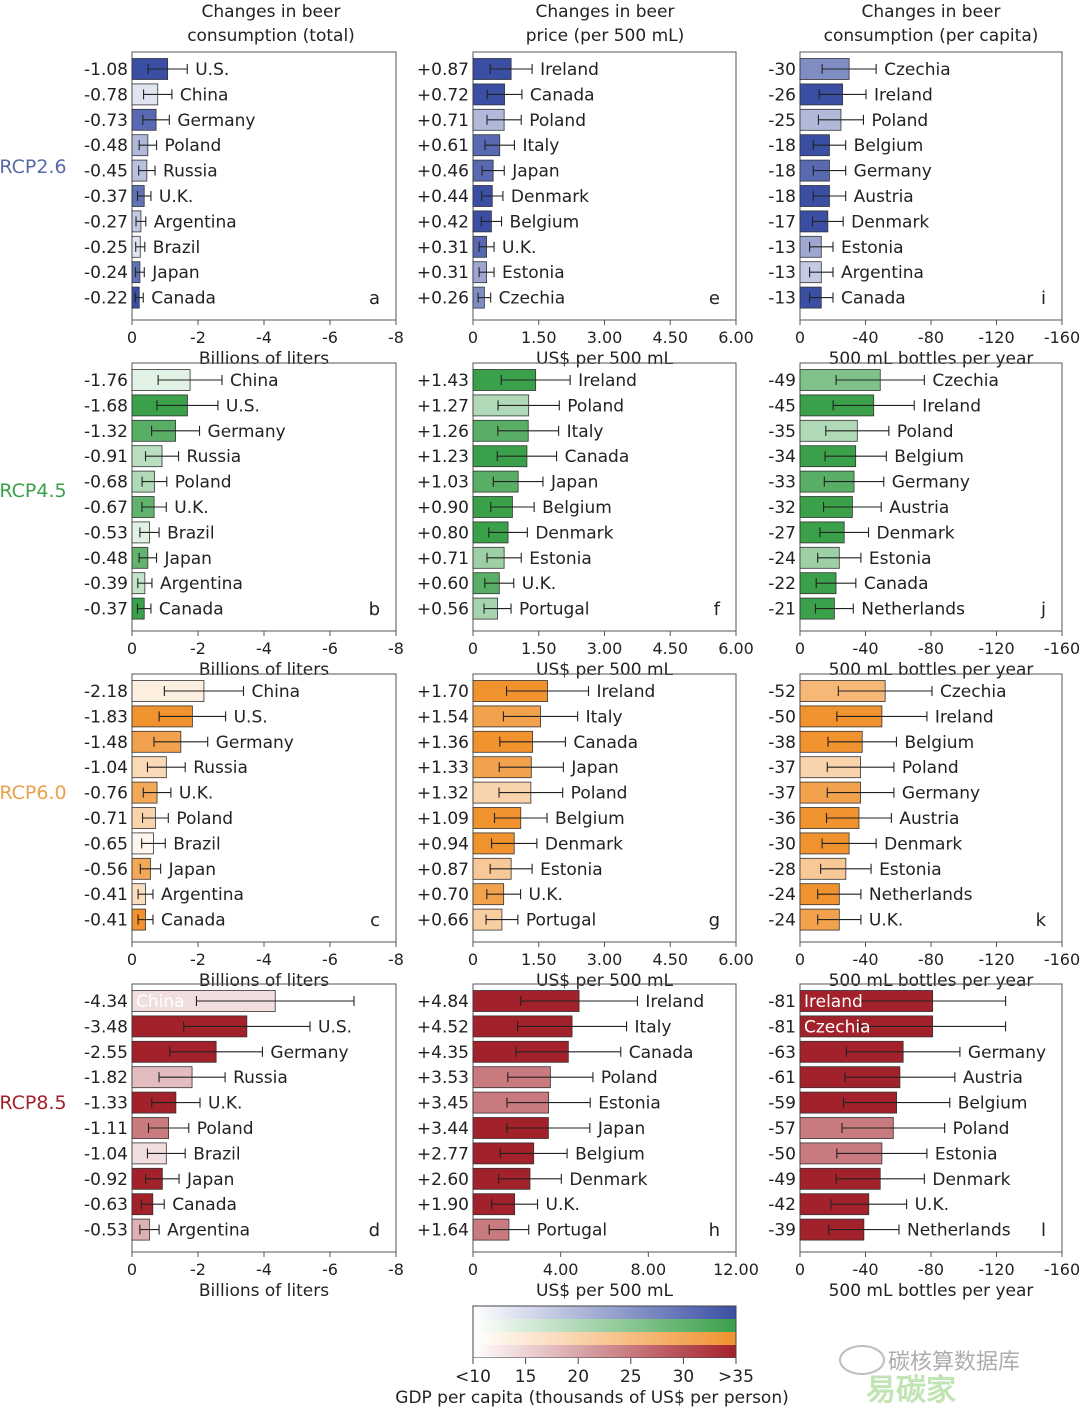 The image size is (1080, 1409). Describe the element at coordinates (374, 609) in the screenshot. I see `panel-letter: b` at that location.